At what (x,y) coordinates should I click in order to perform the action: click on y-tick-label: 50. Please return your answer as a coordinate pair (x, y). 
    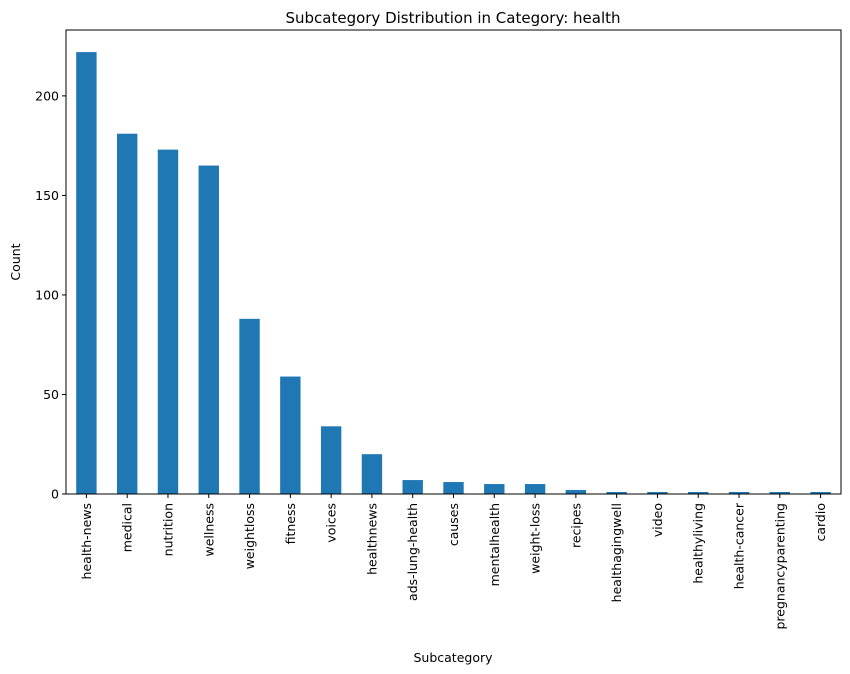
    Looking at the image, I should click on (51, 394).